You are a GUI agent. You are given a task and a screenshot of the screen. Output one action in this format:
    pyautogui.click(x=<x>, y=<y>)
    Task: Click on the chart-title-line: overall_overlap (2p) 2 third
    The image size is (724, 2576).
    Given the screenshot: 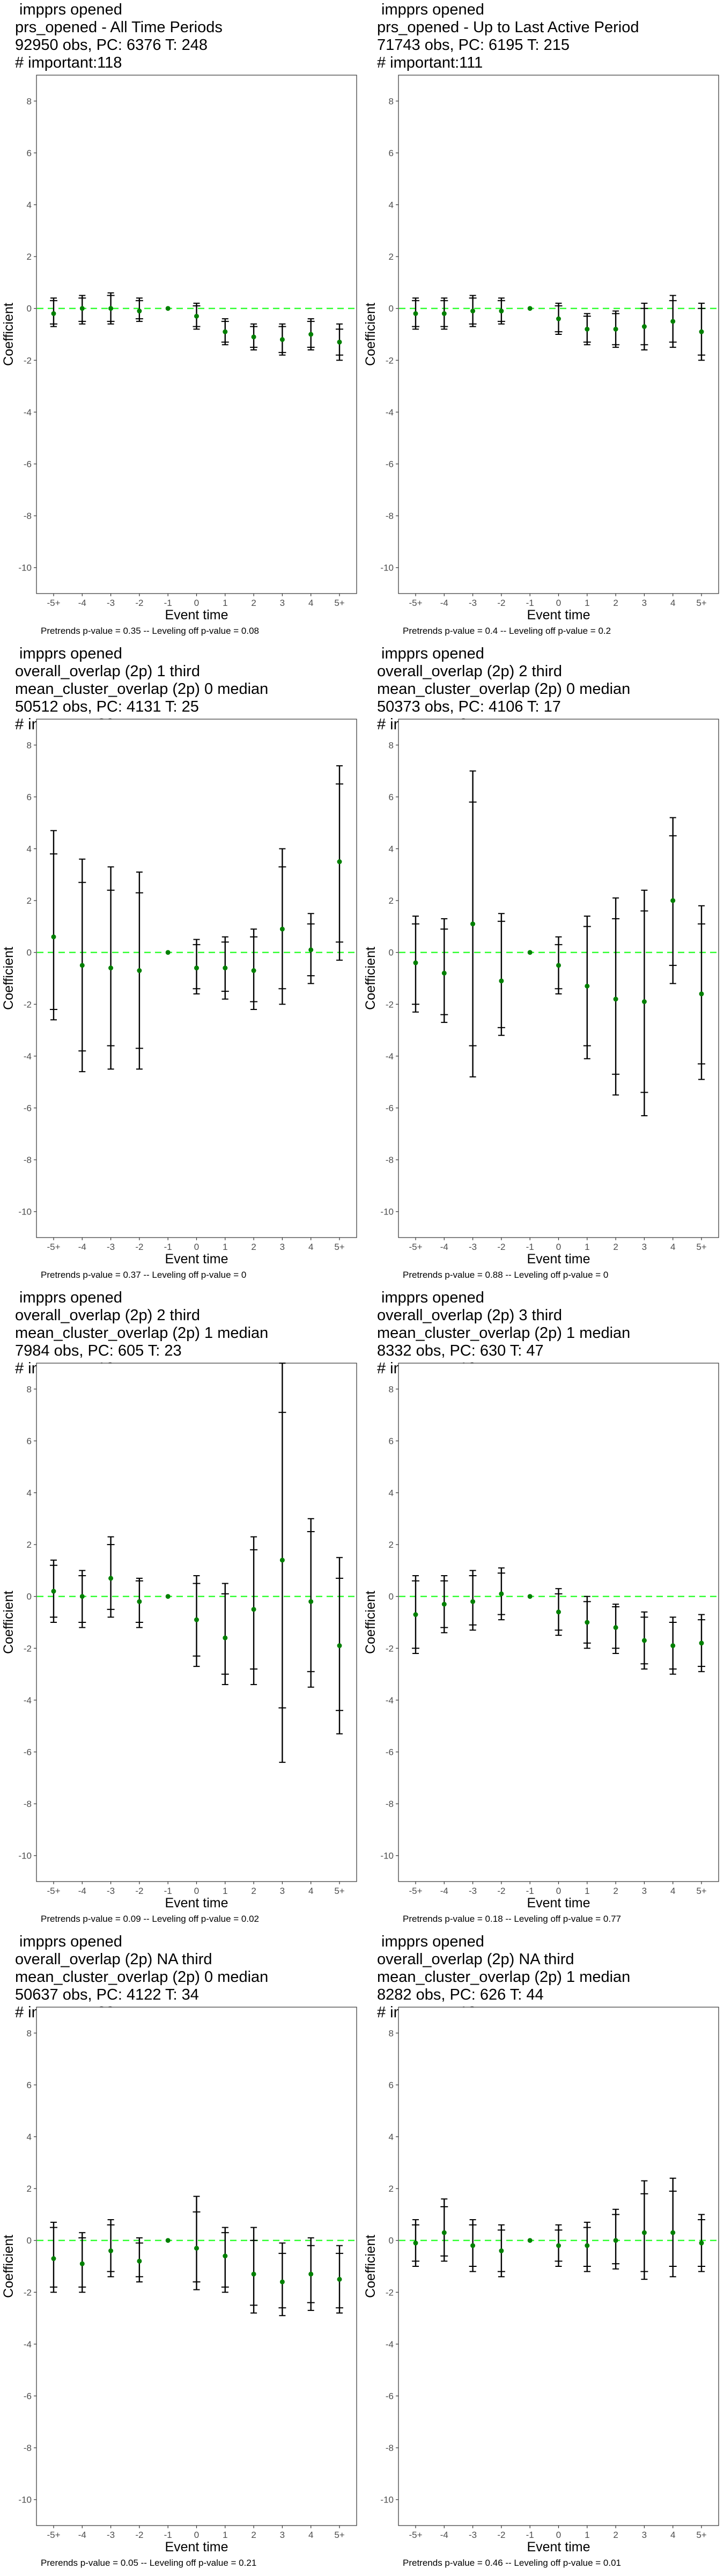 What is the action you would take?
    pyautogui.click(x=469, y=671)
    